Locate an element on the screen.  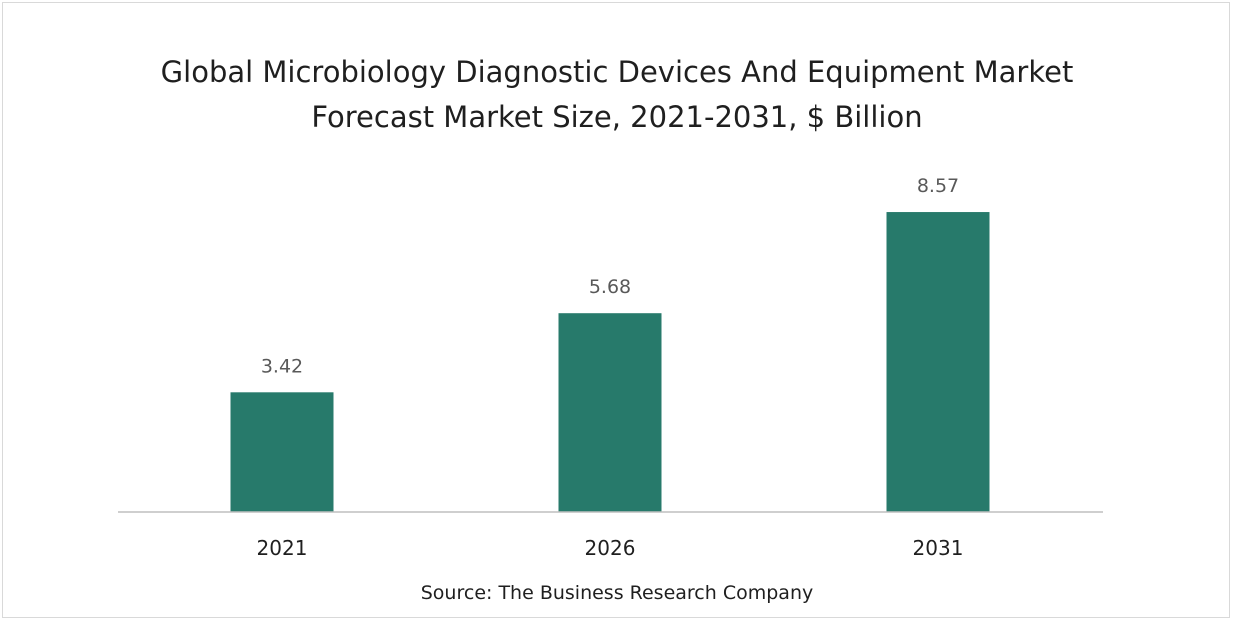
source-note: Source: The Business Research Company is located at coordinates (617, 593).